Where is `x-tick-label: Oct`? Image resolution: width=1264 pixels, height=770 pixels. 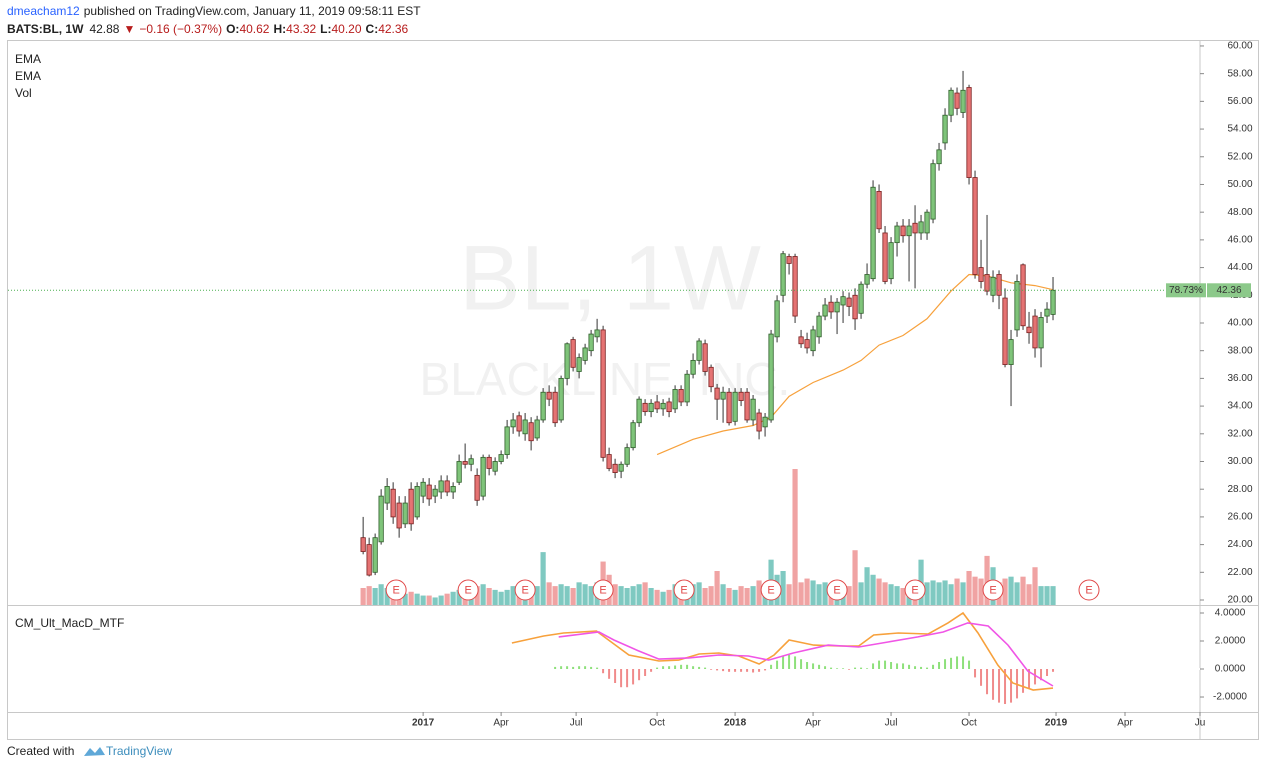
x-tick-label: Oct is located at coordinates (969, 723).